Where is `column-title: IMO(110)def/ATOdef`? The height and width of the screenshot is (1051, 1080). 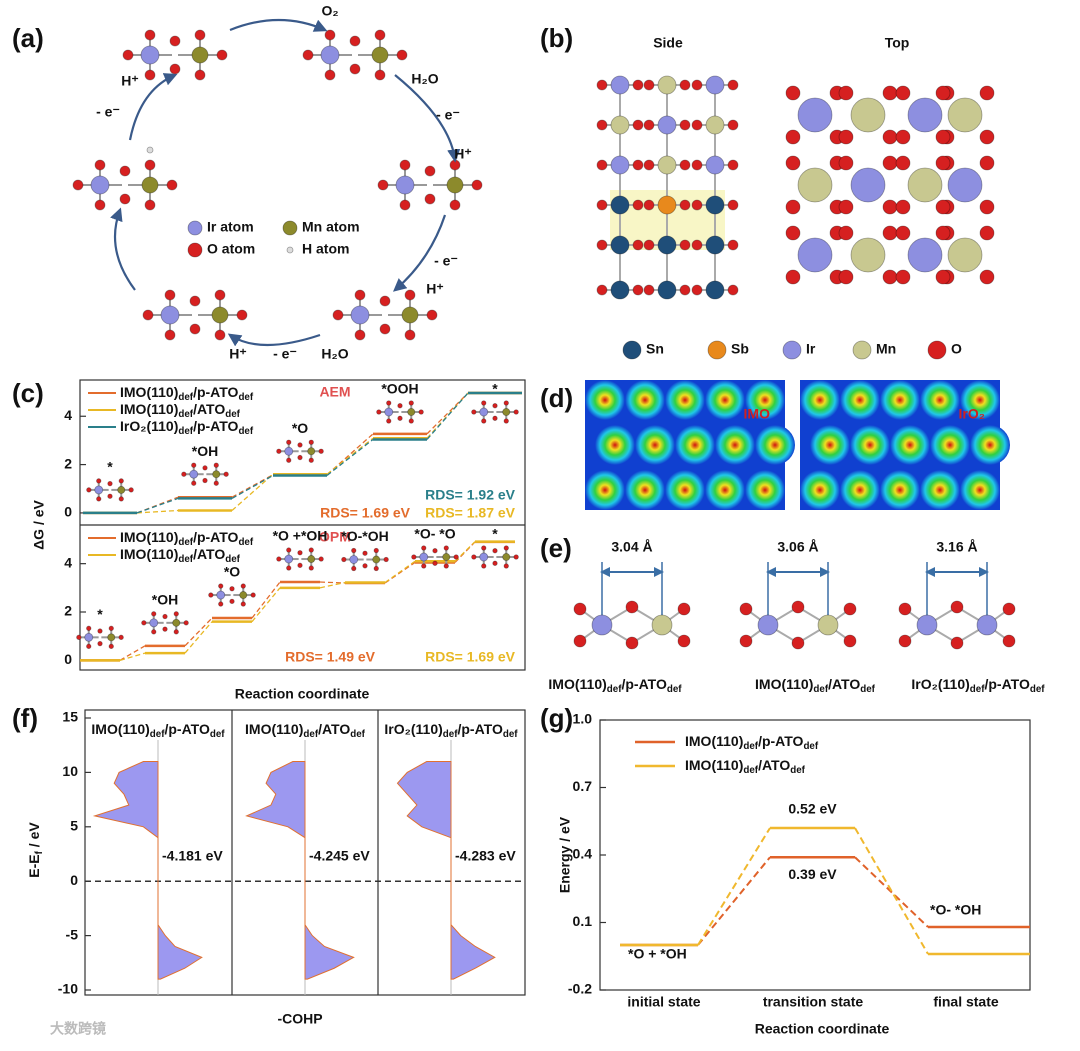 column-title: IMO(110)def/ATOdef is located at coordinates (305, 730).